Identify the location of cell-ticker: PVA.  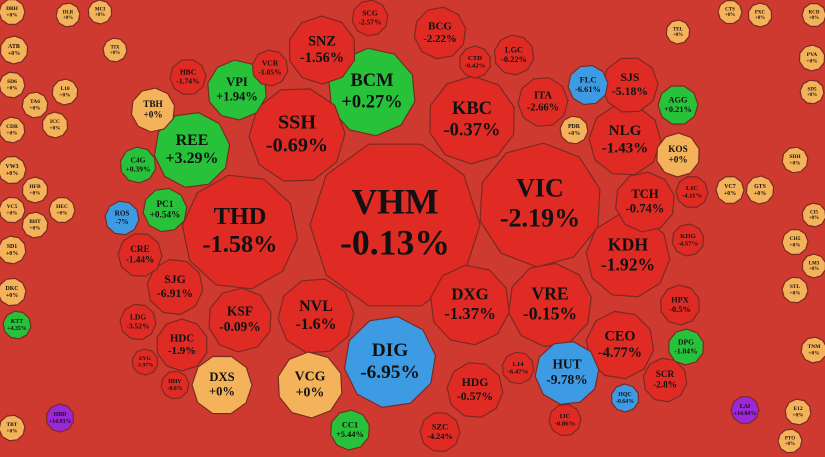
(812, 55).